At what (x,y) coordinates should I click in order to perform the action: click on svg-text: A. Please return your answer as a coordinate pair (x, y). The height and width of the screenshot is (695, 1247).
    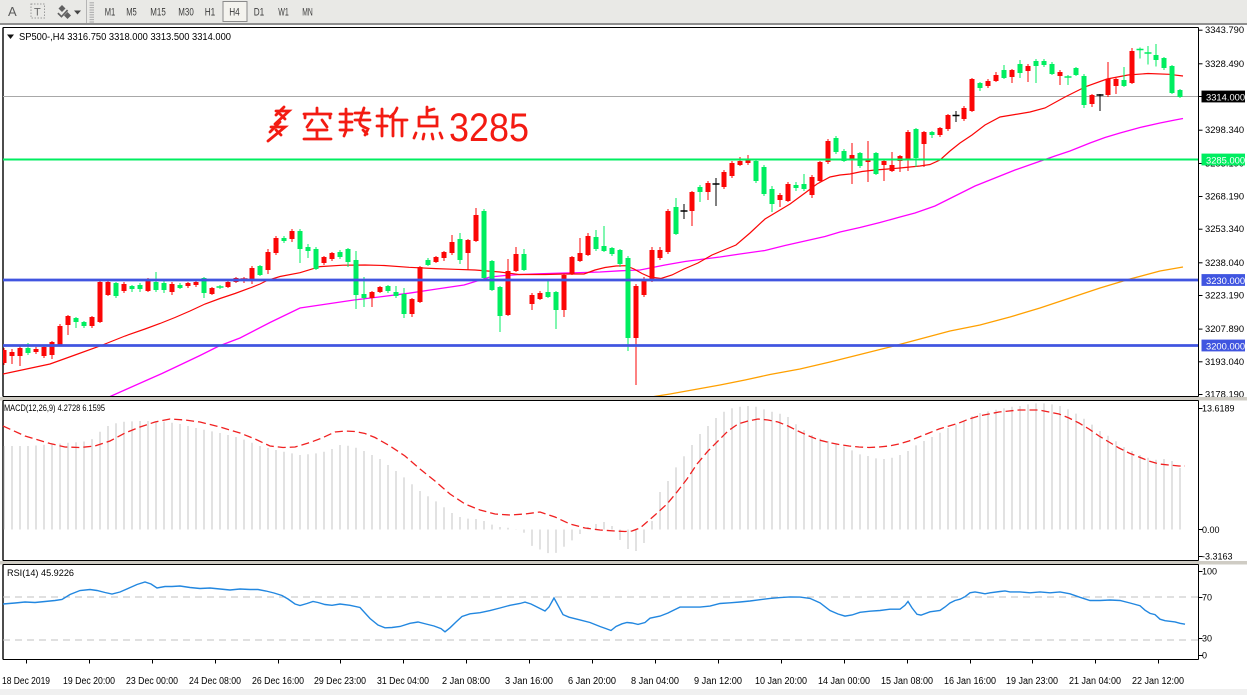
    Looking at the image, I should click on (12, 11).